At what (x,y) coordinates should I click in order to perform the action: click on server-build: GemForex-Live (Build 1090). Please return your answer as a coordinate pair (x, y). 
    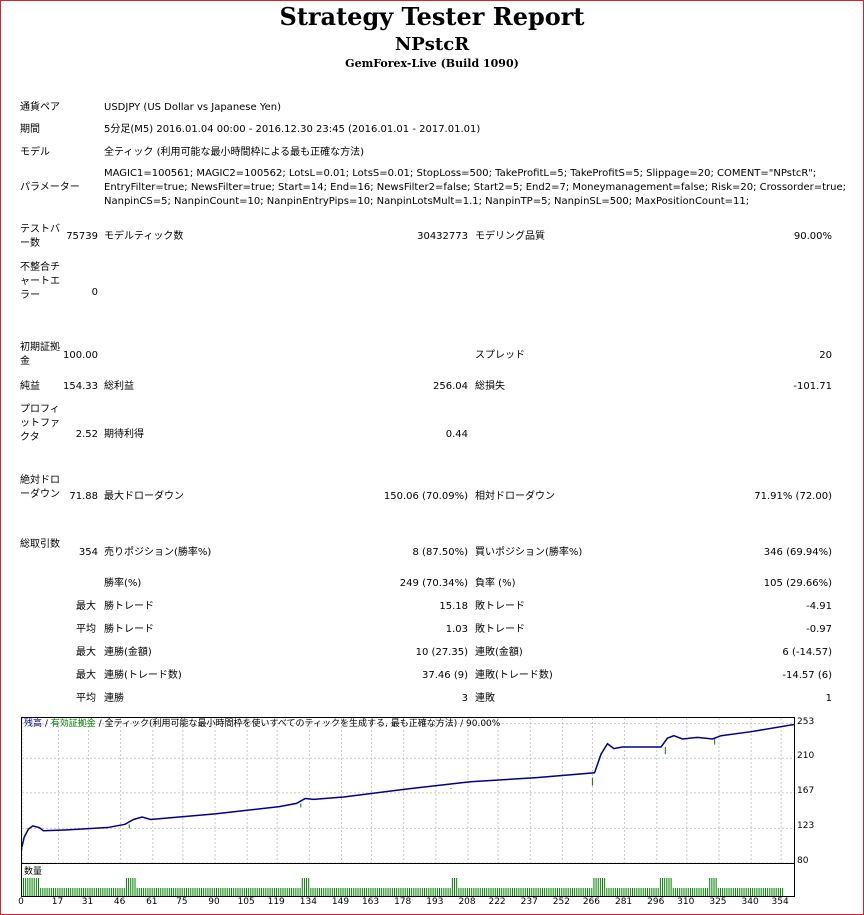
    Looking at the image, I should click on (432, 63).